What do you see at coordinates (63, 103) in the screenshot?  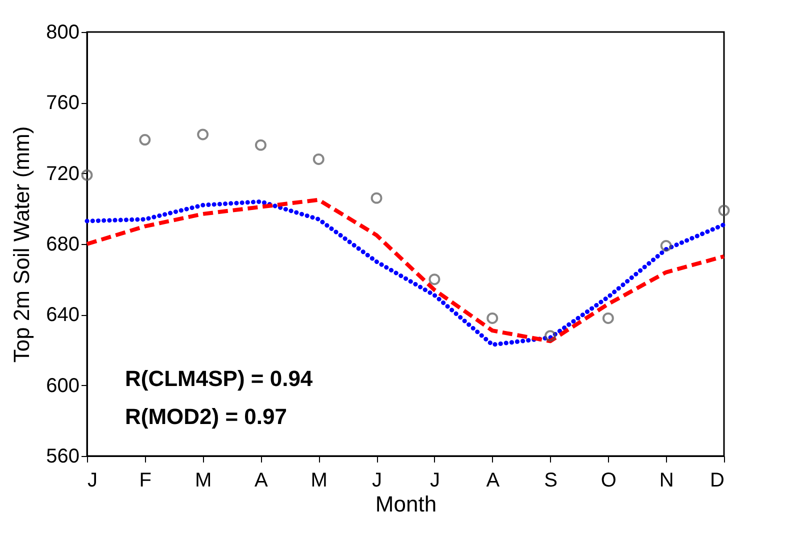 I see `y-tick-label: 760` at bounding box center [63, 103].